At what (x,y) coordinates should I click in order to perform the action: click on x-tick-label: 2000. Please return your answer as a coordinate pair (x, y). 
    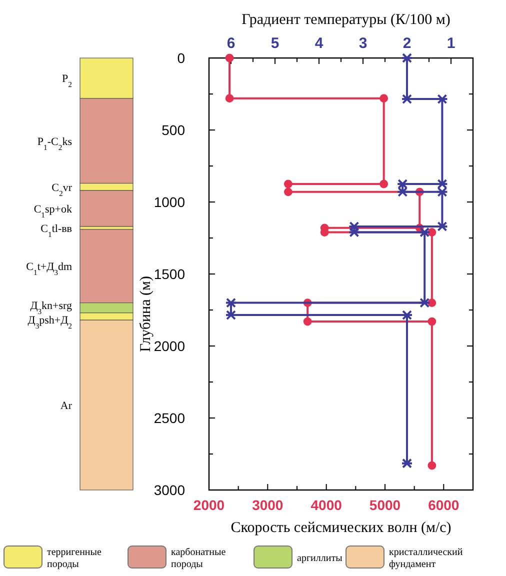
    Looking at the image, I should click on (209, 505).